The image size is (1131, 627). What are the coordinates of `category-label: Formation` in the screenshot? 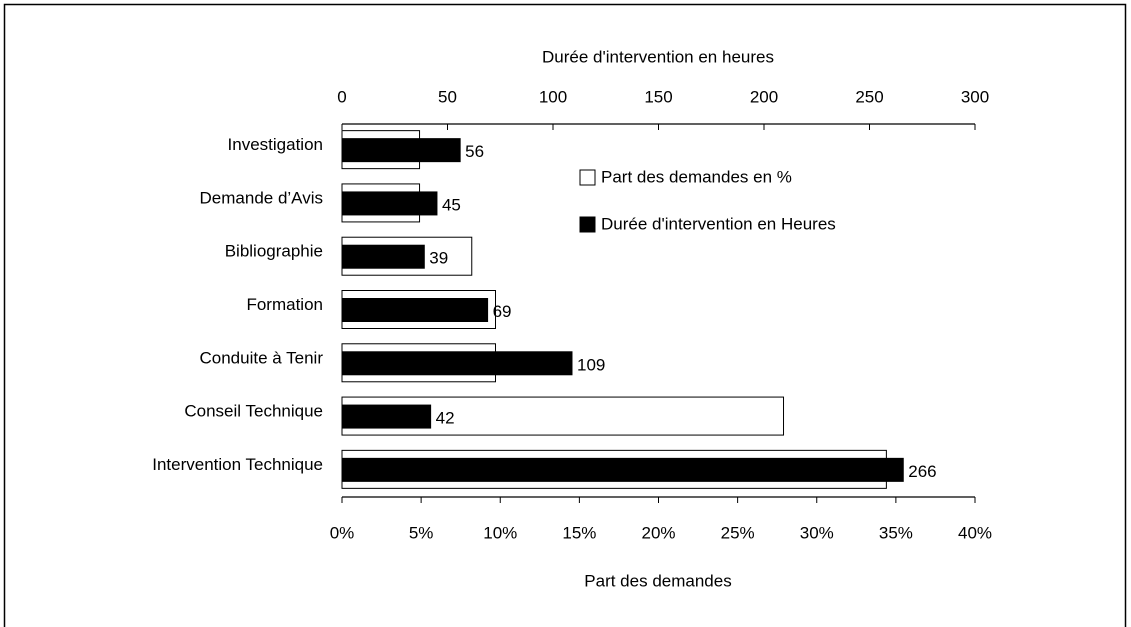 It's located at (284, 304).